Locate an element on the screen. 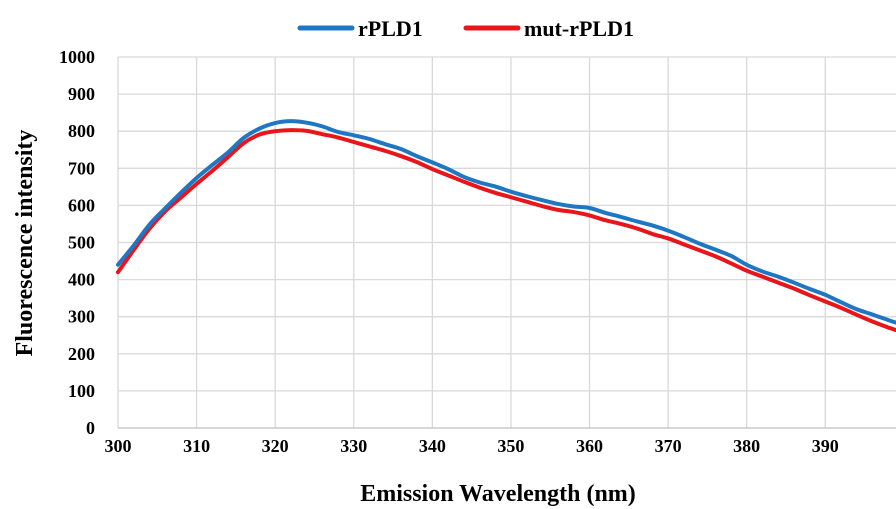 This screenshot has height=509, width=896. x-tick-label: 370 is located at coordinates (668, 446).